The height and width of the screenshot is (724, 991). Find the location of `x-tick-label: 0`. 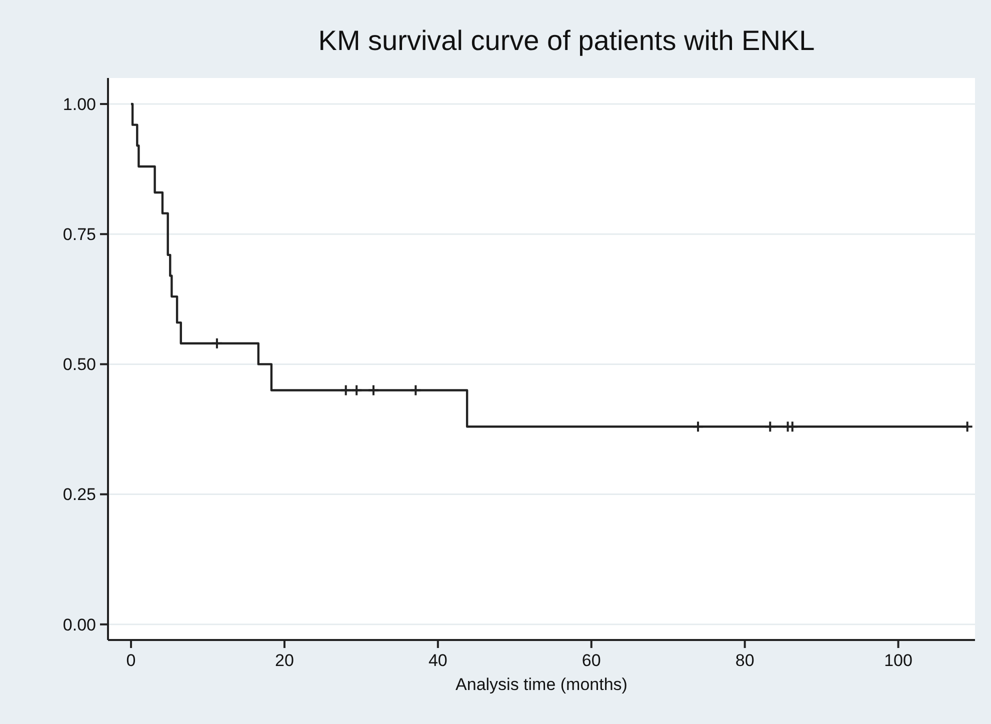

x-tick-label: 0 is located at coordinates (131, 660).